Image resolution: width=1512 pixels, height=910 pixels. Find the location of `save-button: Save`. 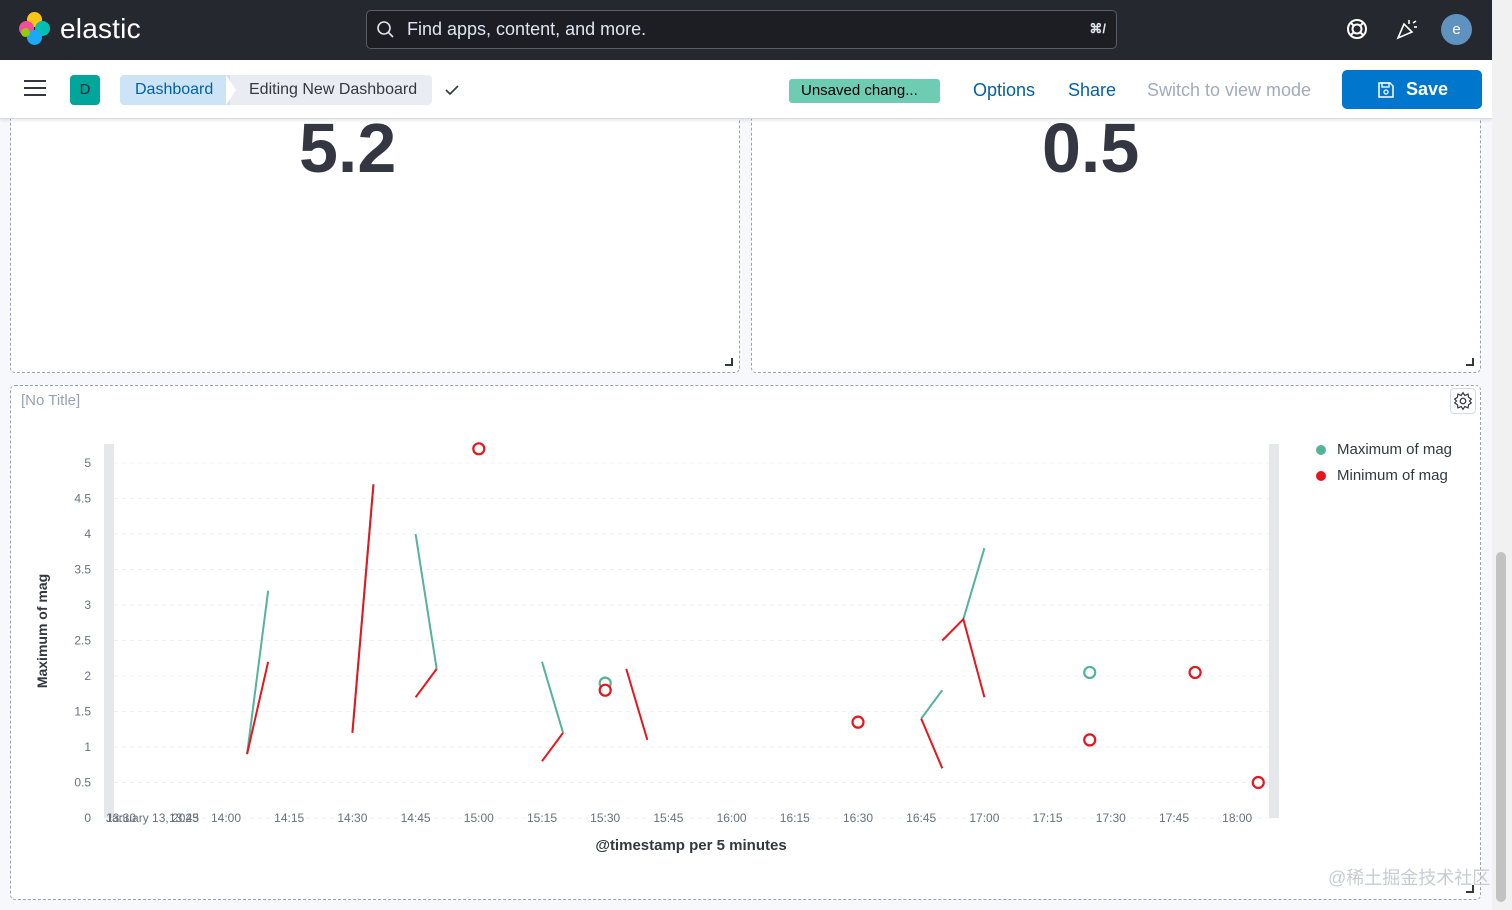

save-button: Save is located at coordinates (1412, 89).